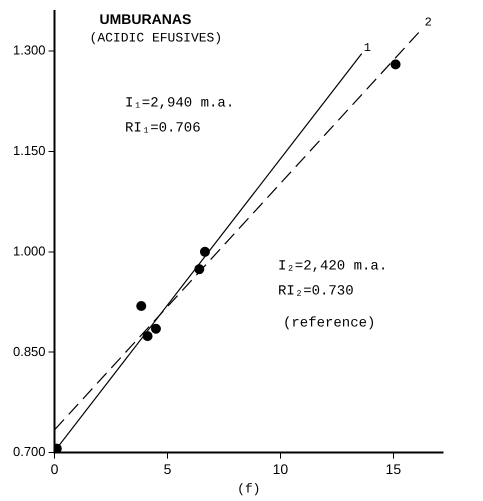 The image size is (483, 501). I want to click on y-tick-label: 1.300, so click(29, 50).